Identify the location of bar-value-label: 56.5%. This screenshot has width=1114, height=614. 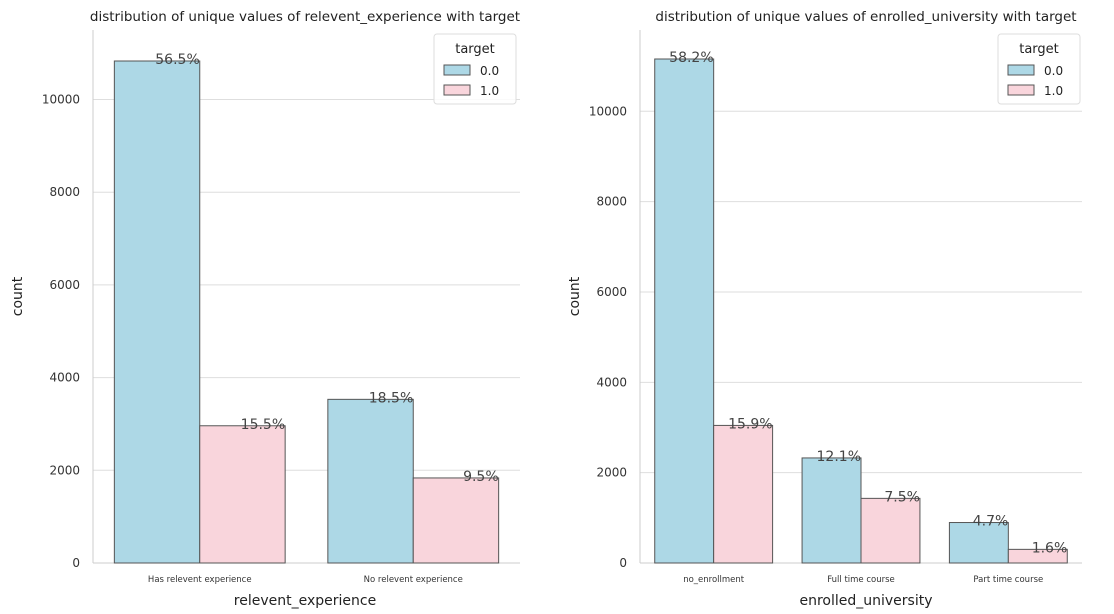
(177, 60).